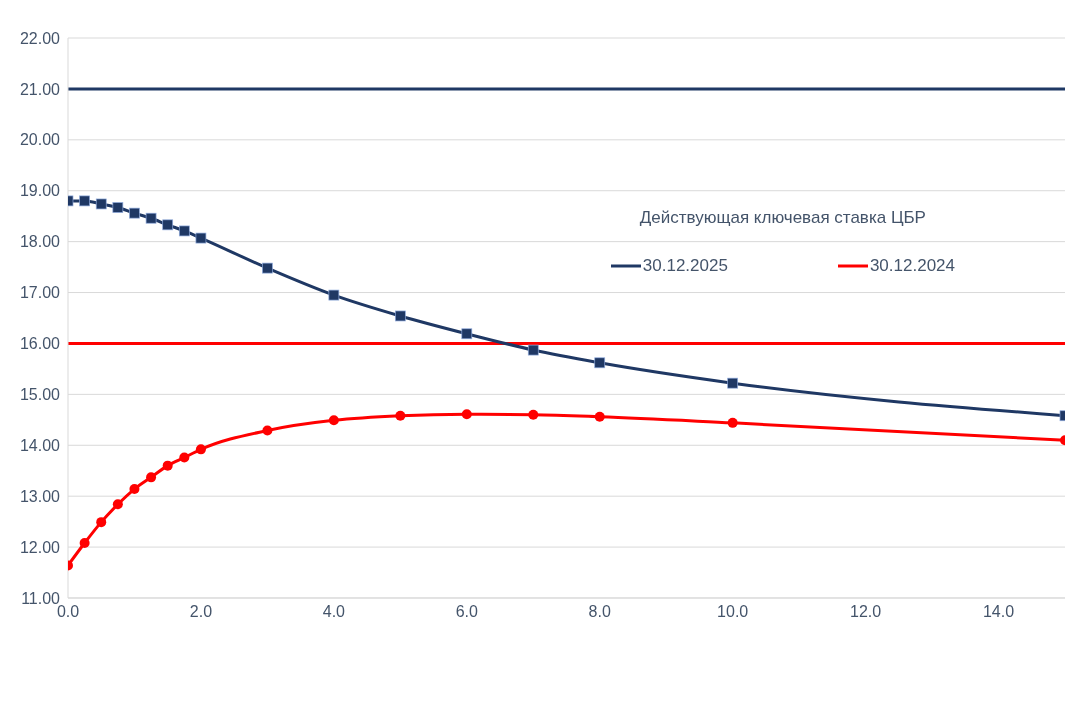 The height and width of the screenshot is (709, 1073). I want to click on legend-label: 30.12.2024, so click(912, 266).